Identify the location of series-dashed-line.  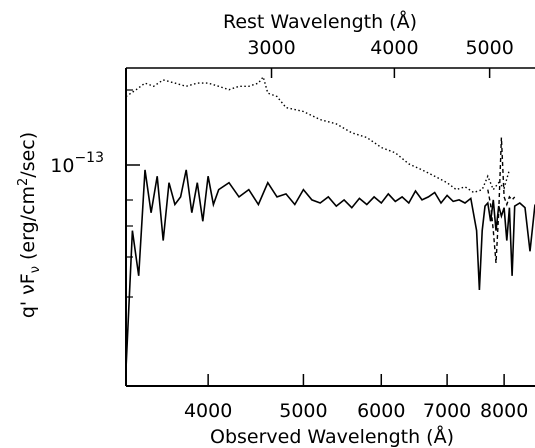
(501, 200).